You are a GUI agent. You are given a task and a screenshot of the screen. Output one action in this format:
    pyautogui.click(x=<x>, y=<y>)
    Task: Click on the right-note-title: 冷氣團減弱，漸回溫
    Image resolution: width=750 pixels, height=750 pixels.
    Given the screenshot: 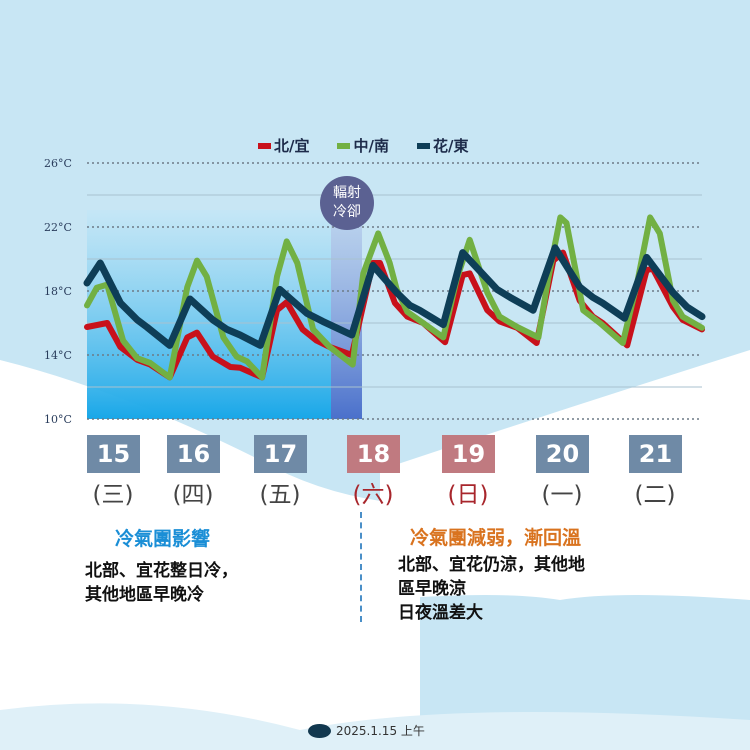 What is the action you would take?
    pyautogui.click(x=496, y=538)
    